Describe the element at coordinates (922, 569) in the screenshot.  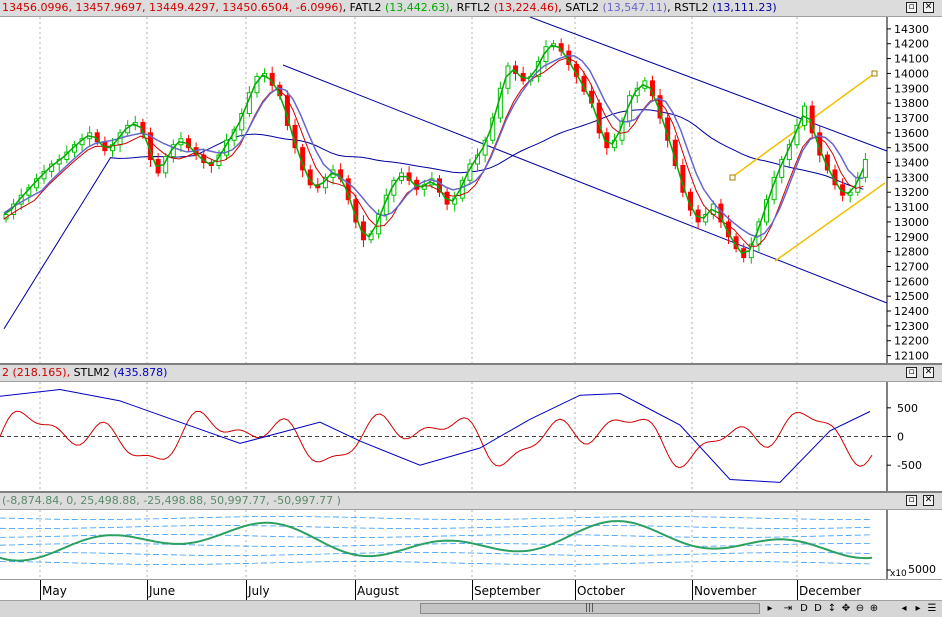
I see `y-tick-label: 5000` at that location.